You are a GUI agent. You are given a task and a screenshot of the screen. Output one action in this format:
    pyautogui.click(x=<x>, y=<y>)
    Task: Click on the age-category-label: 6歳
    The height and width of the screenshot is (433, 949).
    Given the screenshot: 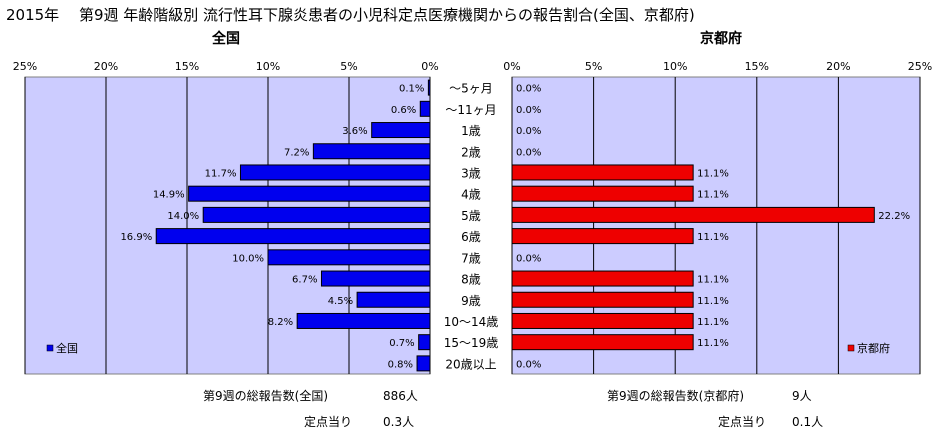 What is the action you would take?
    pyautogui.click(x=471, y=237)
    